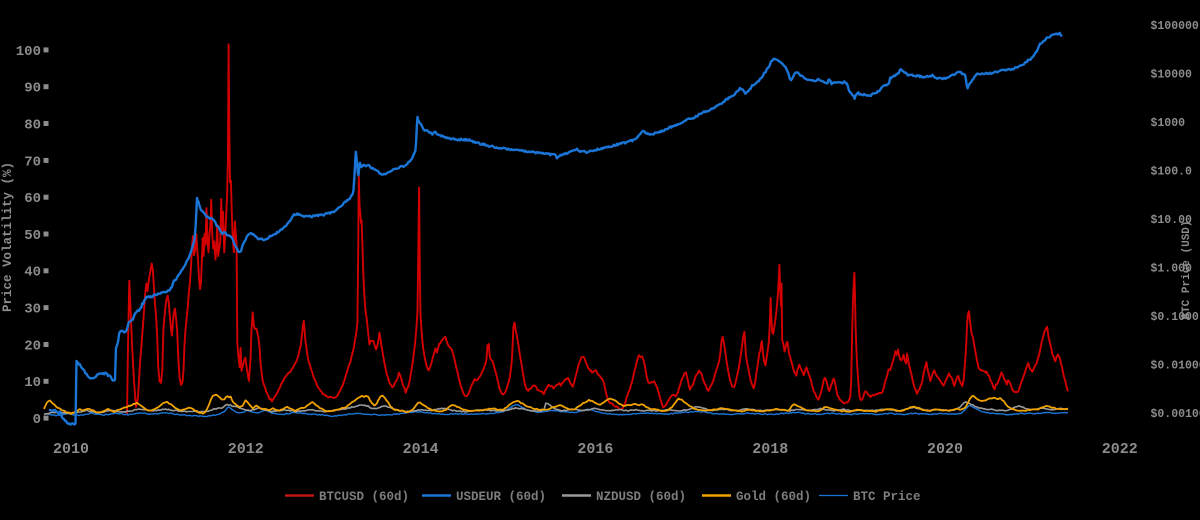 This screenshot has width=1200, height=520. Describe the element at coordinates (246, 449) in the screenshot. I see `svg-text: 2012` at that location.